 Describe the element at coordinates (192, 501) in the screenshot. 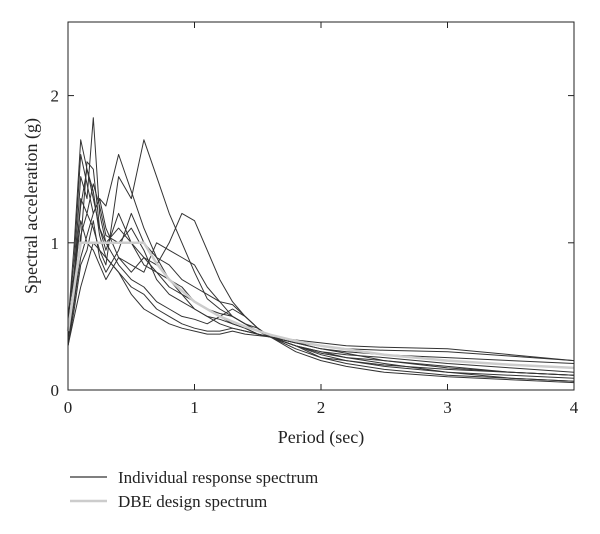

I see `legend-label-design: DBE design spectrum` at that location.